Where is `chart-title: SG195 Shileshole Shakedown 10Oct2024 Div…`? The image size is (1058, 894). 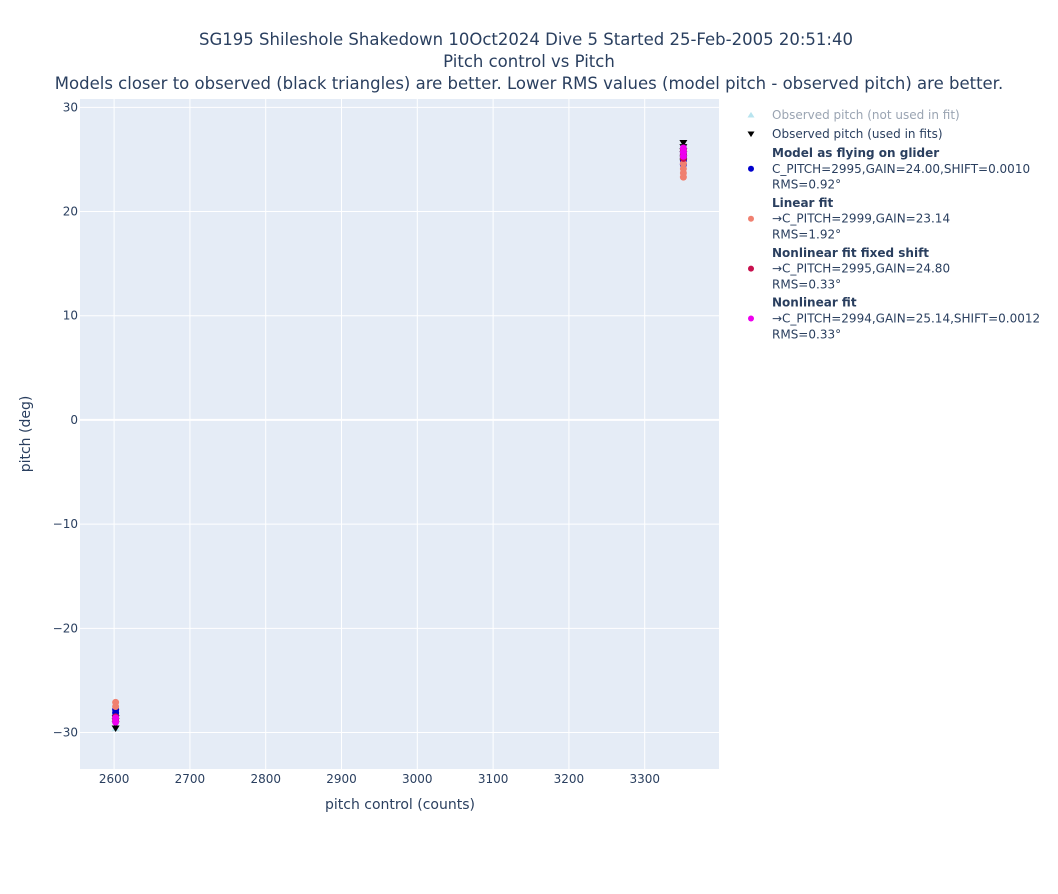
chart-title: SG195 Shileshole Shakedown 10Oct2024 Div… is located at coordinates (529, 61).